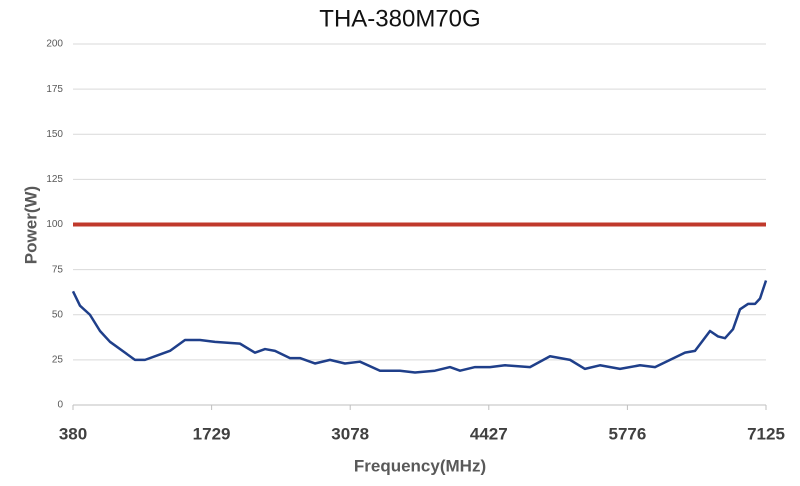  Describe the element at coordinates (420, 465) in the screenshot. I see `x-axis-label: Frequency(MHz)` at that location.